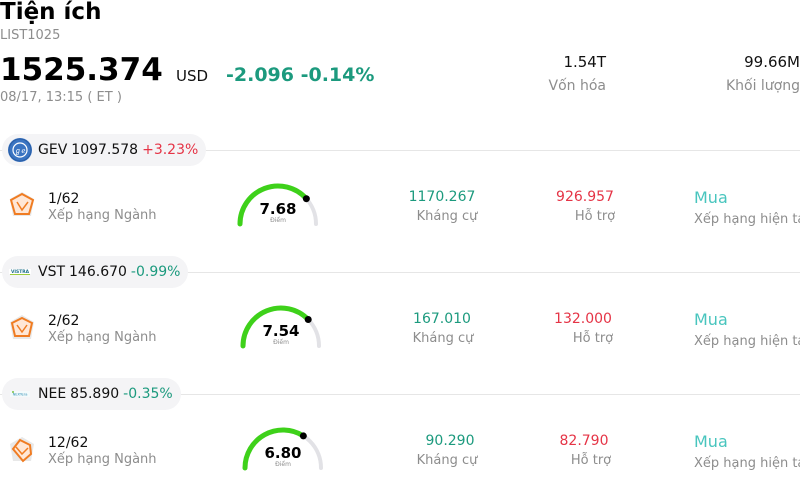  Describe the element at coordinates (53, 150) in the screenshot. I see `stock-symbol: GEV` at that location.